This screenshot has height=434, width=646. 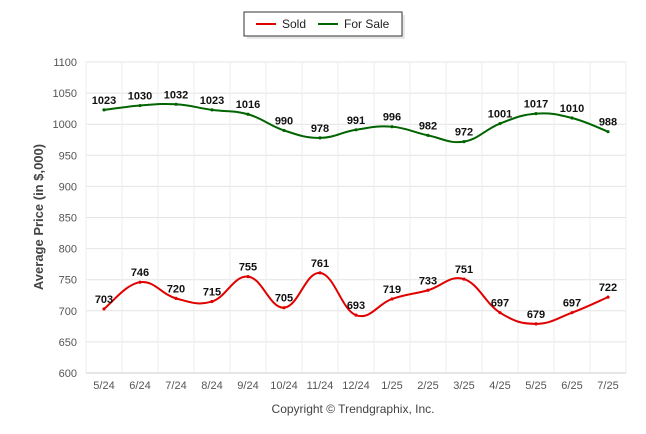 What do you see at coordinates (608, 123) in the screenshot?
I see `data-label-for-sale: 988` at bounding box center [608, 123].